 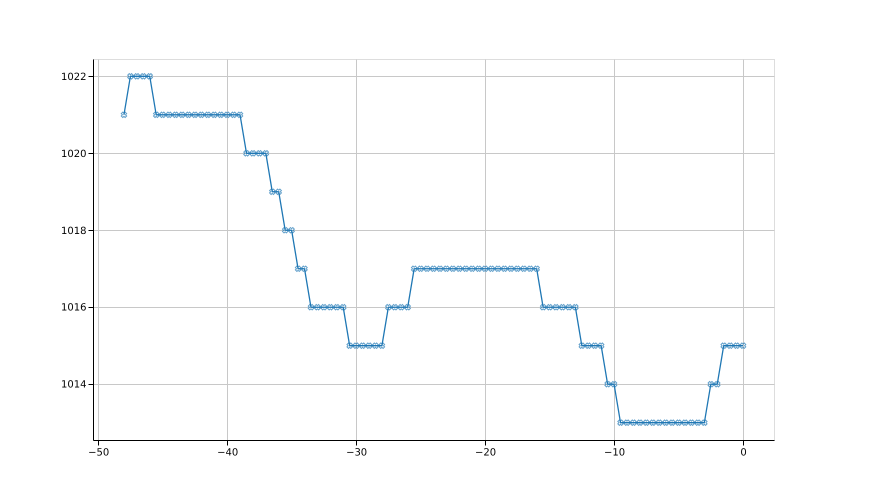 I want to click on x-tick-label: 0, so click(x=743, y=453).